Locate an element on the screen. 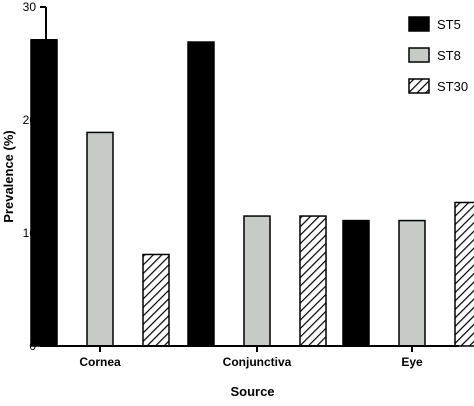  bar-st5-cornea is located at coordinates (44, 193).